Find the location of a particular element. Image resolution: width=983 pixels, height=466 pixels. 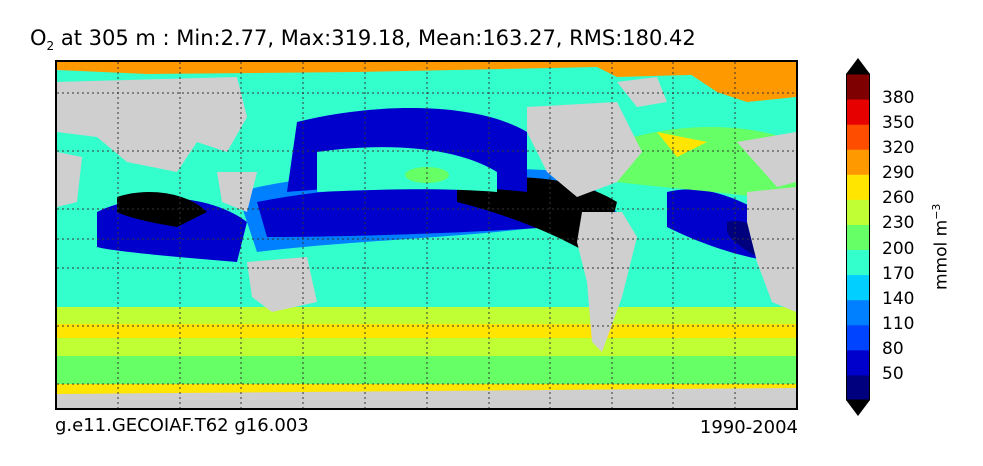

colorbar-units: mmol m−3 is located at coordinates (941, 246).